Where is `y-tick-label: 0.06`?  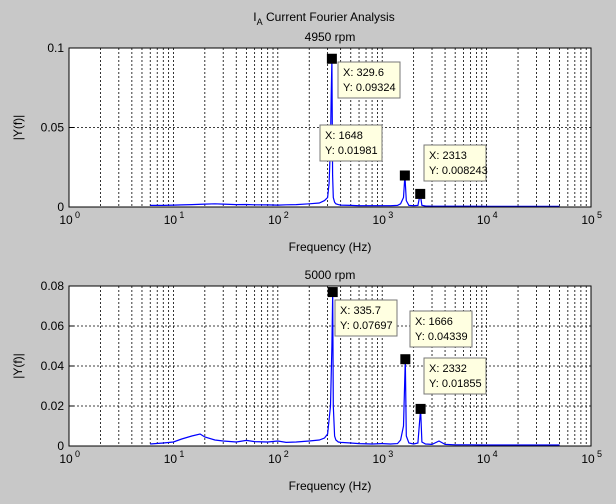 y-tick-label: 0.06 is located at coordinates (53, 326).